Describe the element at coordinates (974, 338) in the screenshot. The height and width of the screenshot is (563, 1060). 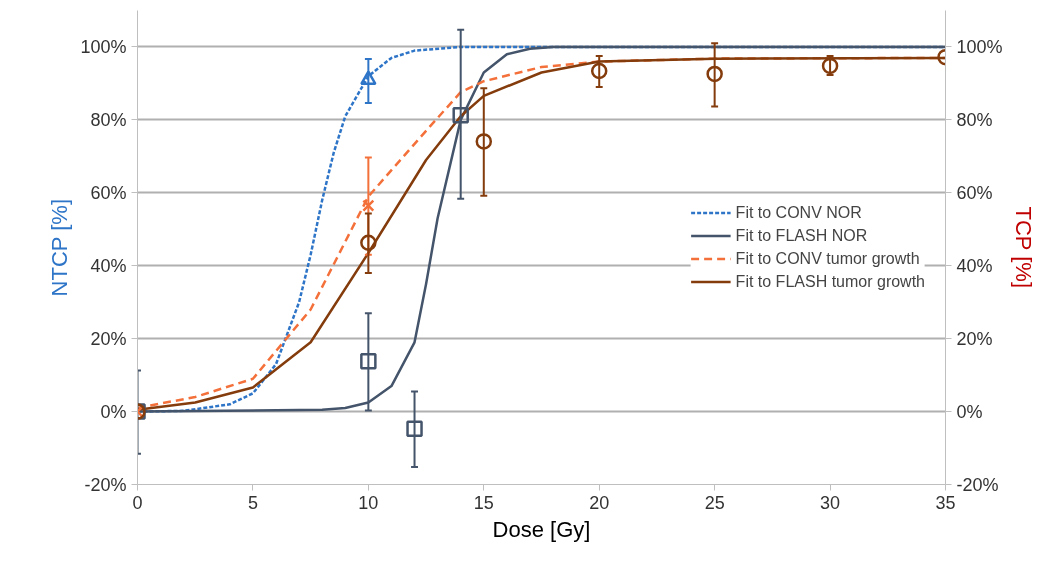
I see `y2-tick-label: 20%` at that location.